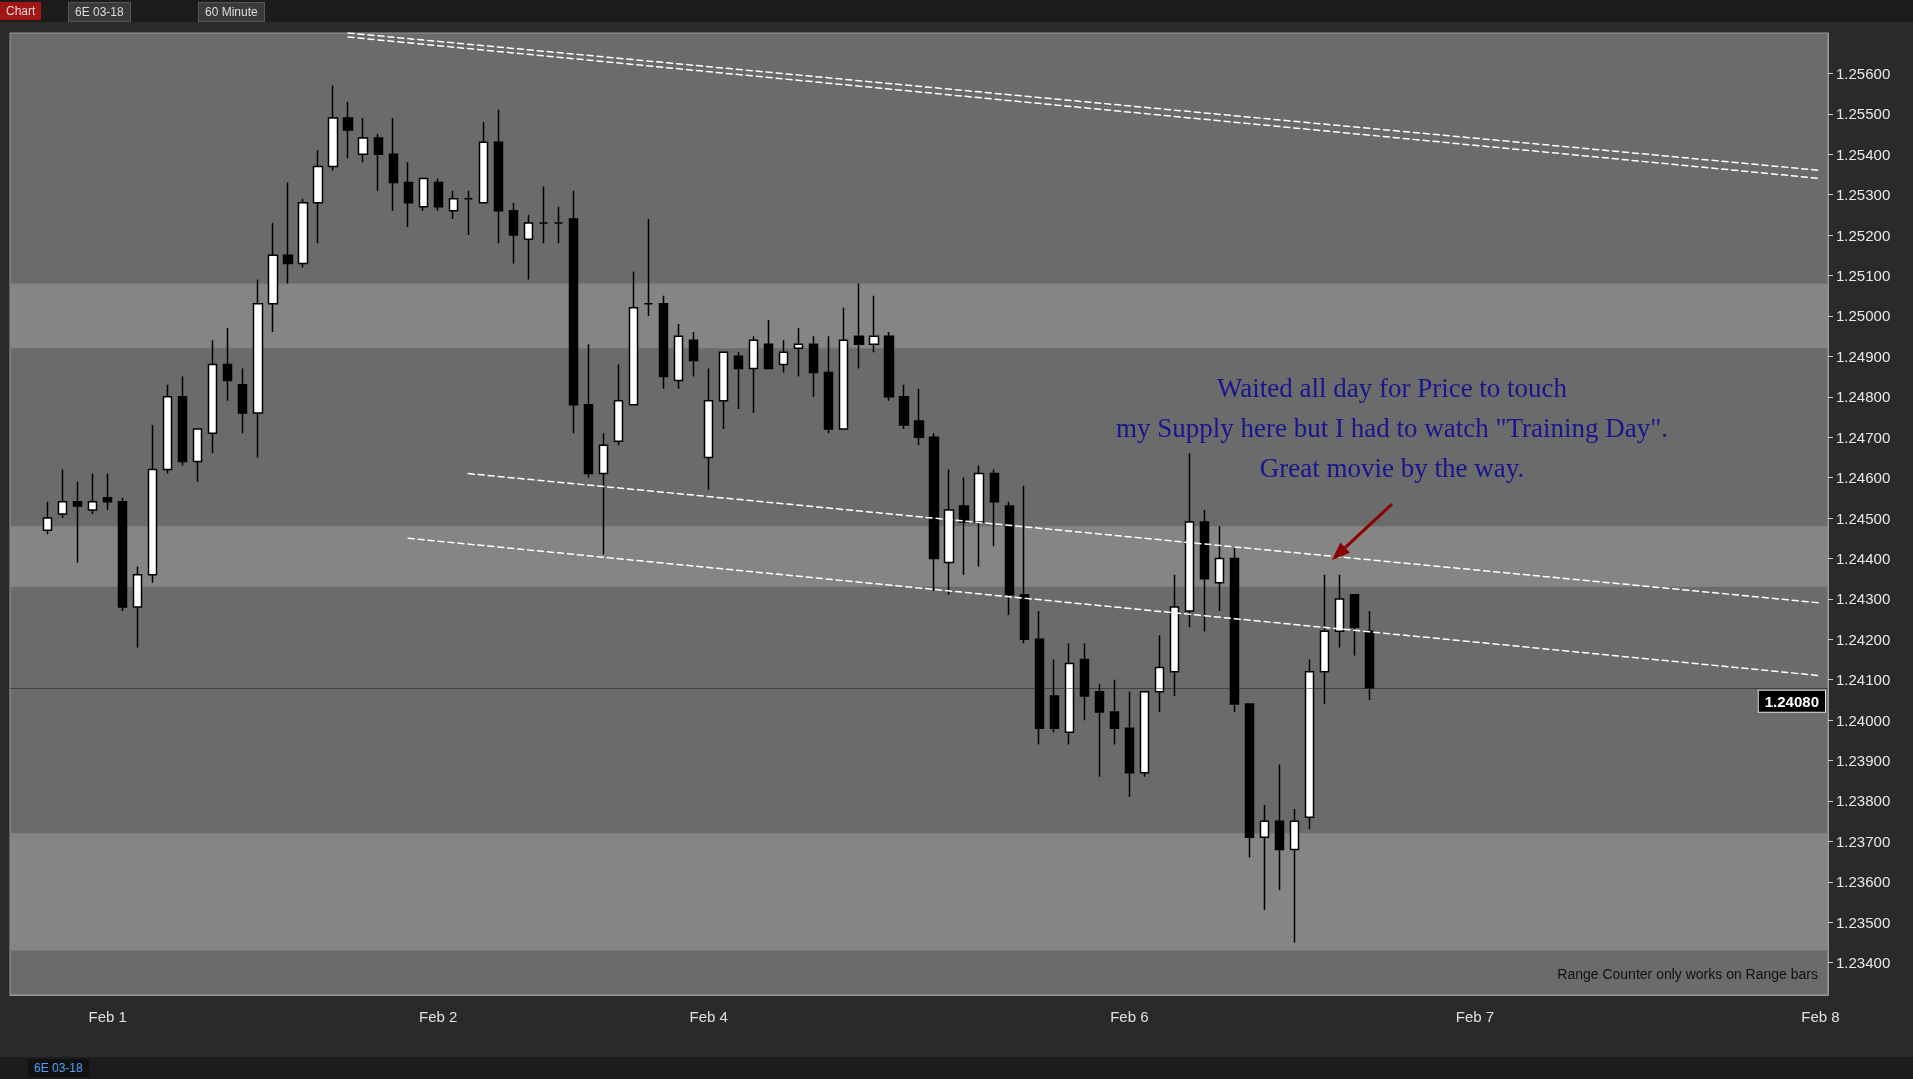  I want to click on y-tick-label: 1.24300, so click(1863, 599).